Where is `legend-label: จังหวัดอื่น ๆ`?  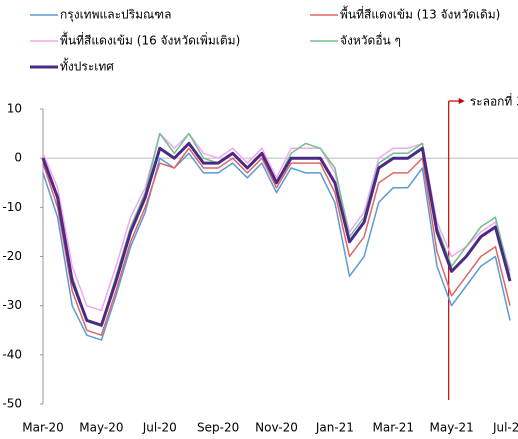
legend-label: จังหวัดอื่น ๆ is located at coordinates (370, 40).